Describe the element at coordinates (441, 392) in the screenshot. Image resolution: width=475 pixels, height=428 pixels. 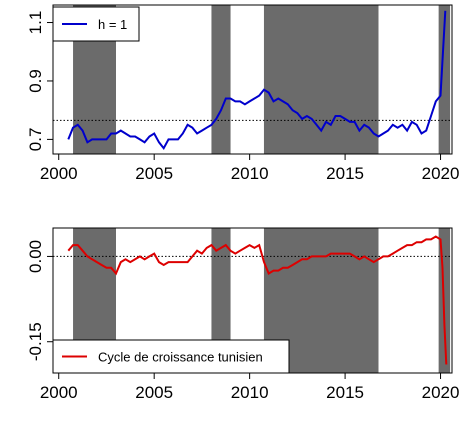
I see `bottom-x-tick-label-4: 2020` at that location.